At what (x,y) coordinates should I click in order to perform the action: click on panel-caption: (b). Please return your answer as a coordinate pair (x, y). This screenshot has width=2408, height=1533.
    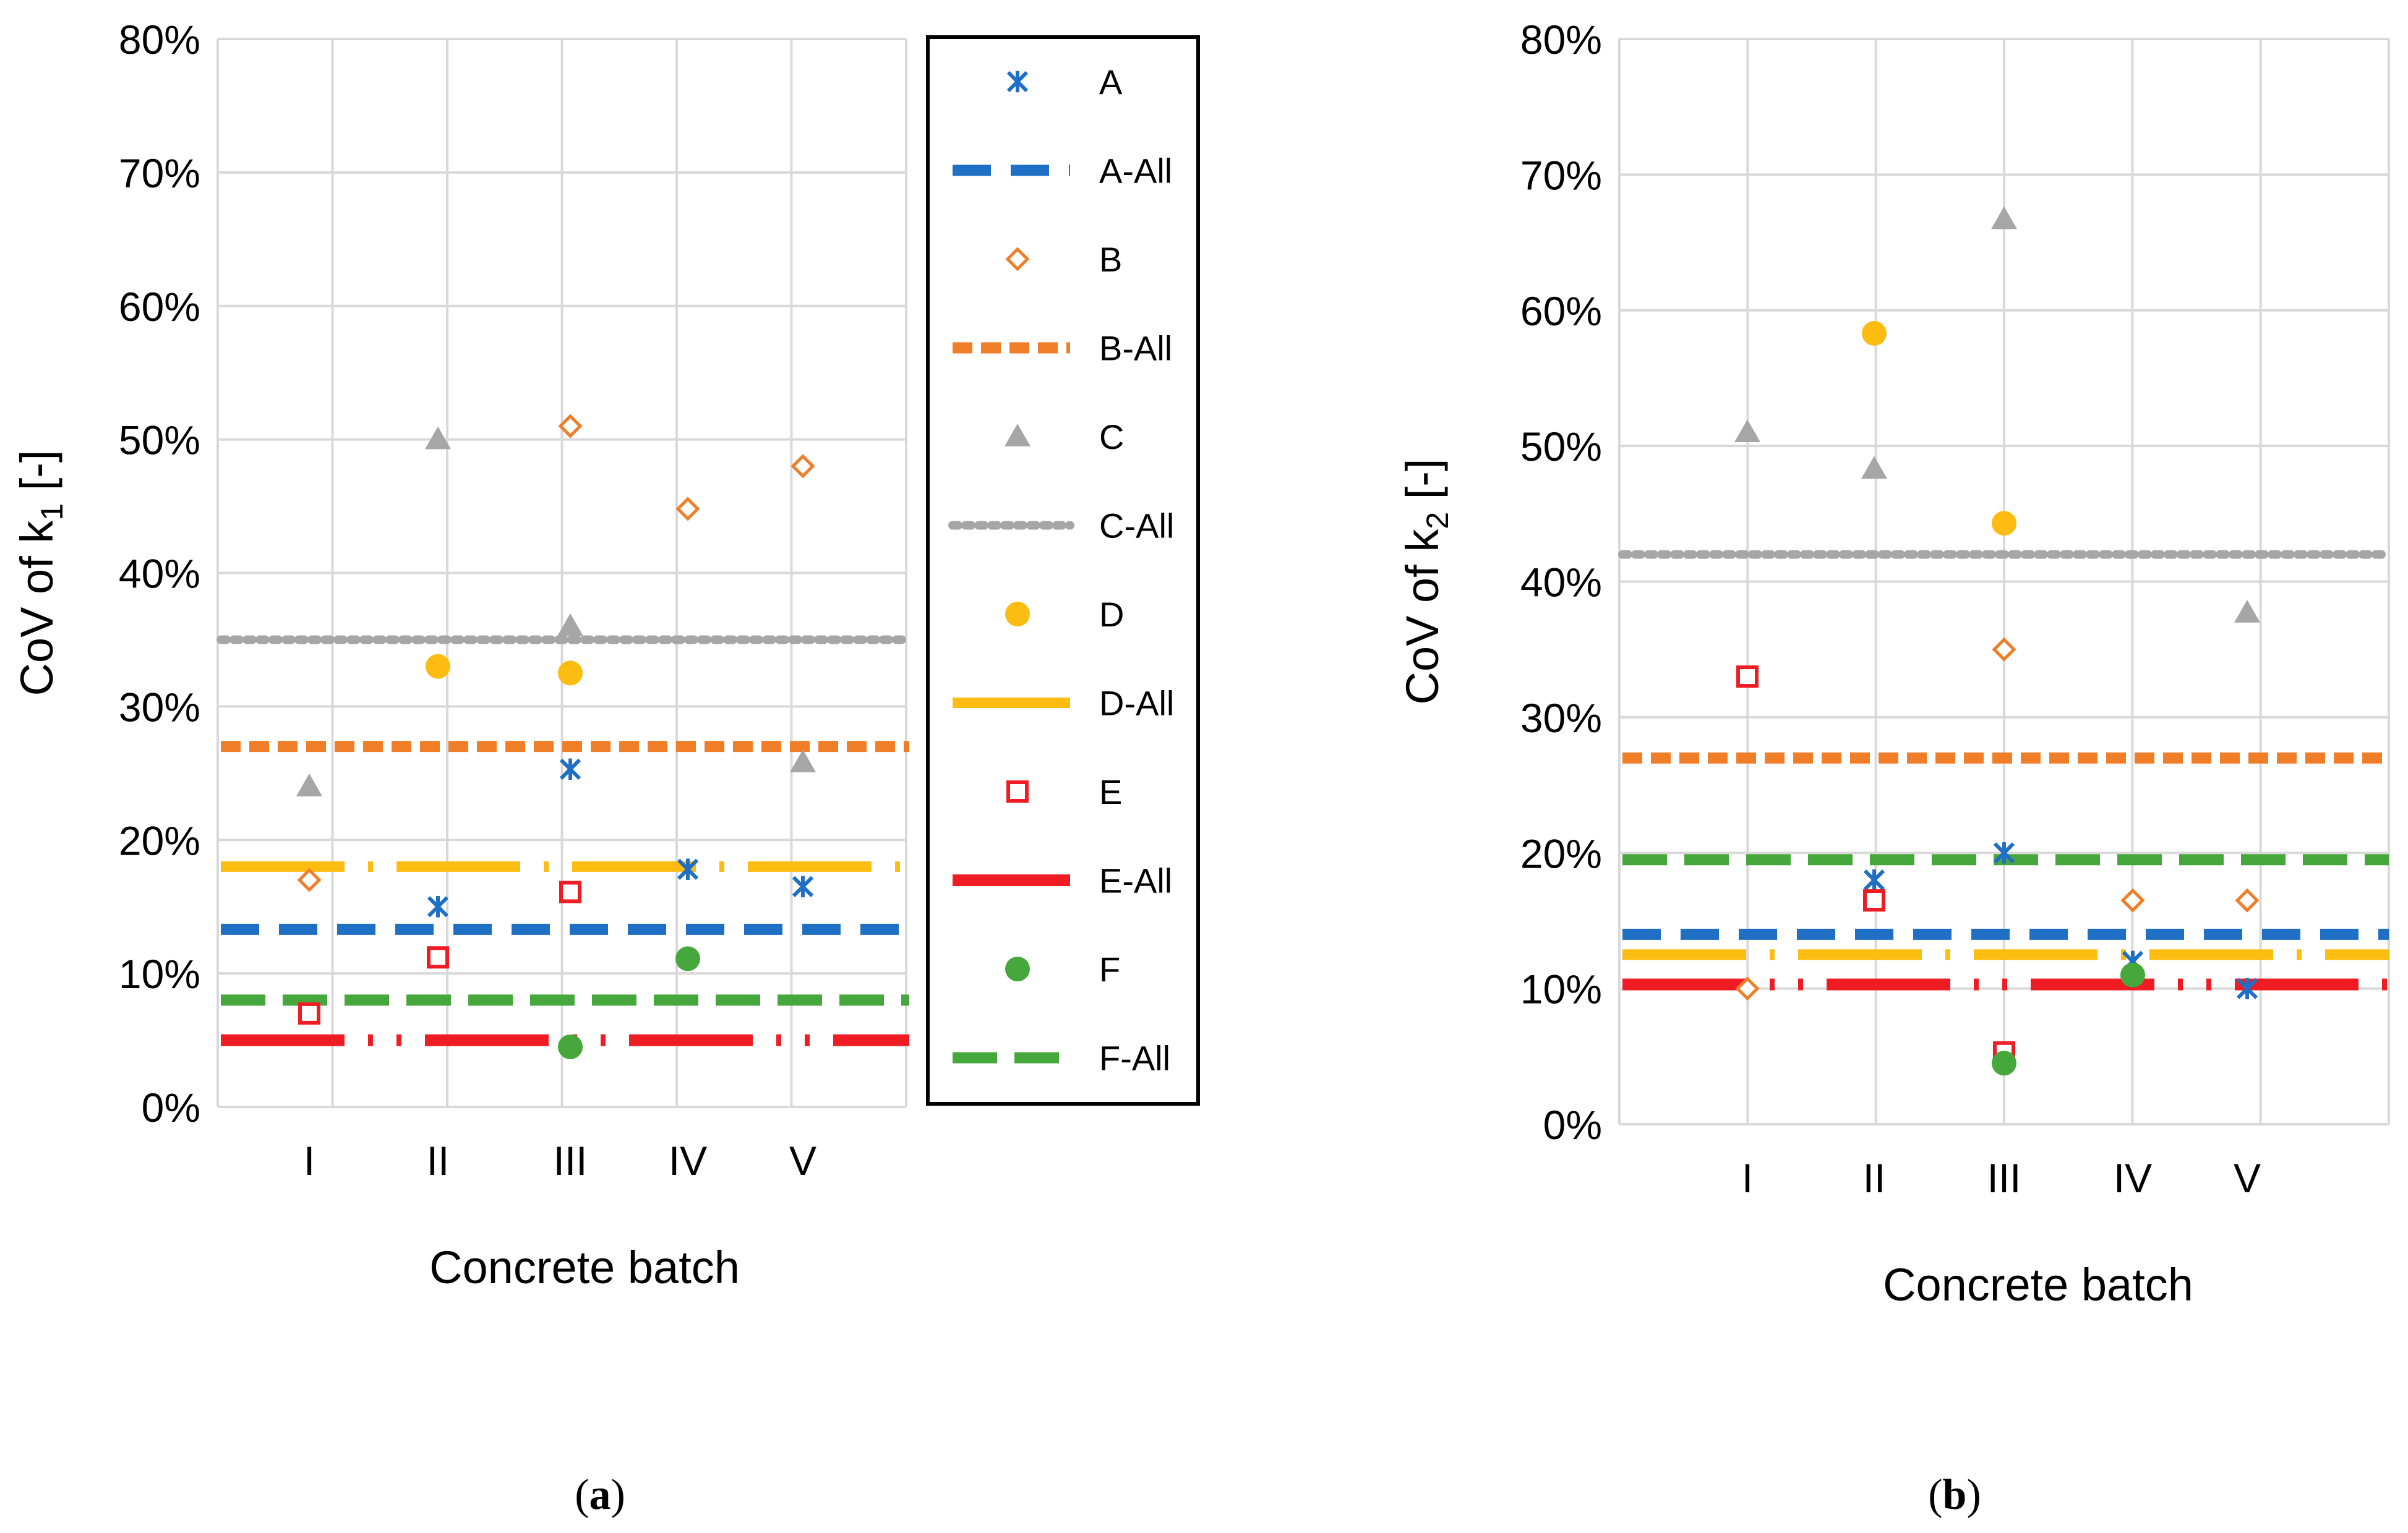
    Looking at the image, I should click on (1954, 1495).